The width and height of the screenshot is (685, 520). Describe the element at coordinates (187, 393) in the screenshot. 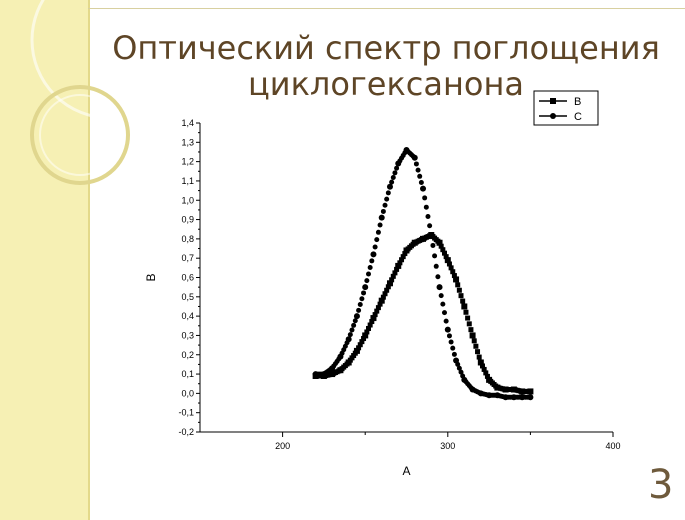

I see `y-tick-label: 0,0` at that location.